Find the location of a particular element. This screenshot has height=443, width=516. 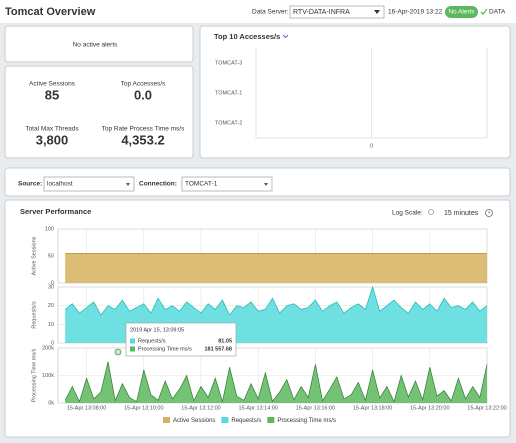

y-tick-label: TOMCAT-1 is located at coordinates (228, 93).